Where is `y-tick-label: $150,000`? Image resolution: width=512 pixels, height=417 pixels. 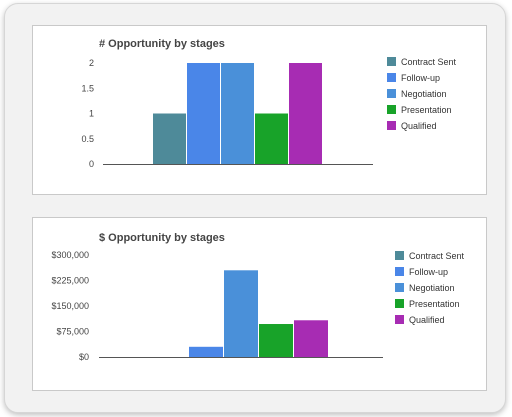 y-tick-label: $150,000 is located at coordinates (70, 306).